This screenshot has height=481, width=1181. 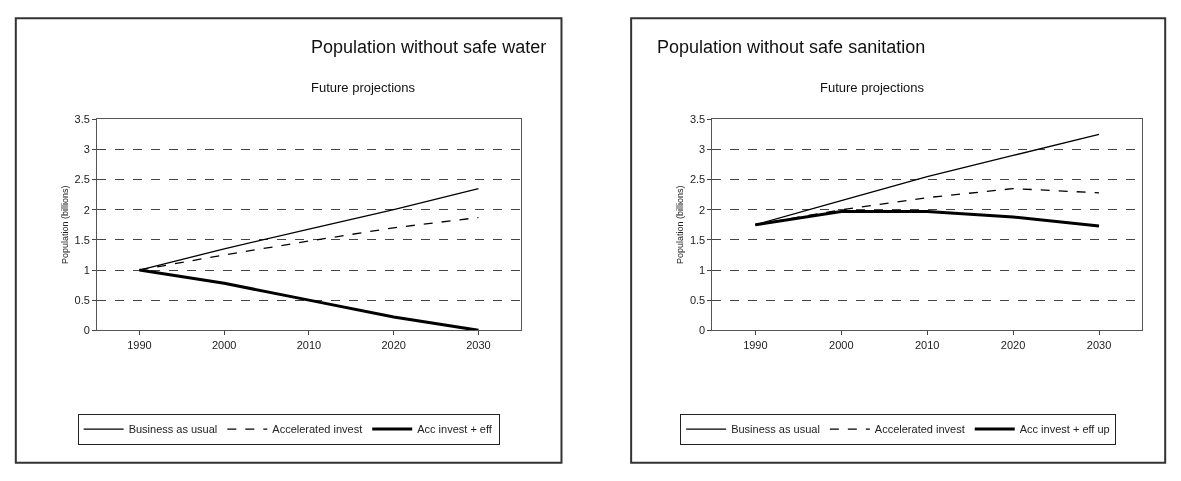 I want to click on chart-title: Population without safe sanitation, so click(x=791, y=47).